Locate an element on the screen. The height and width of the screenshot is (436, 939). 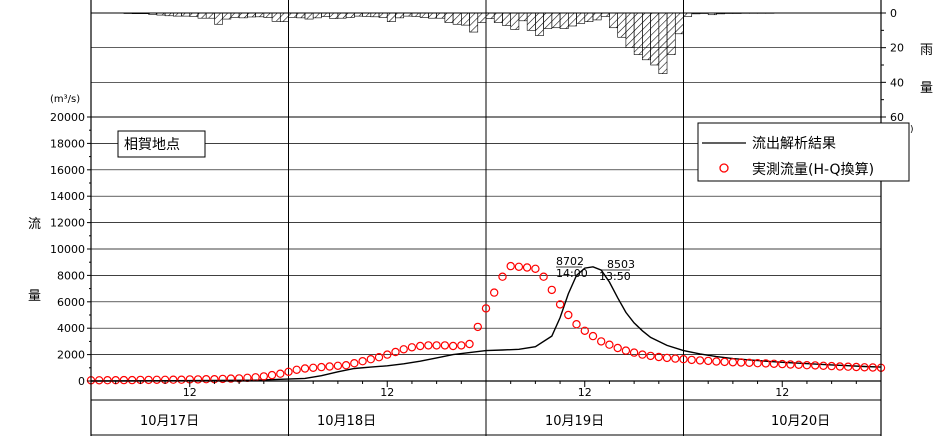
legend-marker-swatch is located at coordinates (724, 168).